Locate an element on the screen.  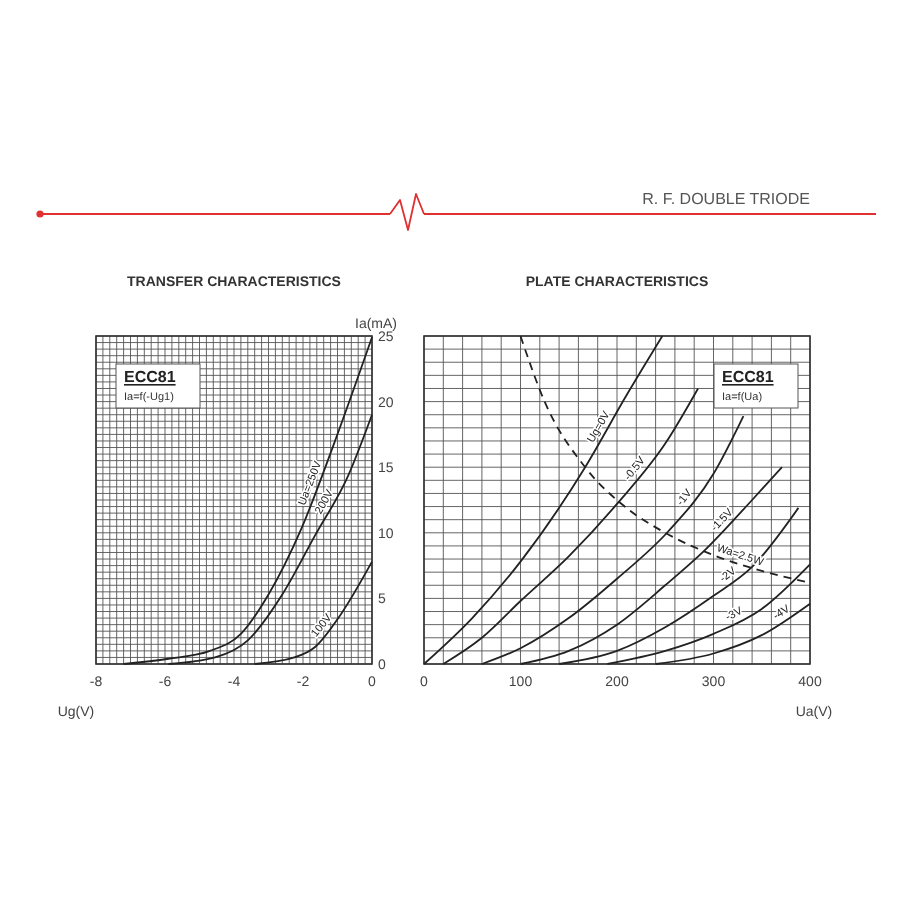
text: R. F. DOUBLE TRIODE is located at coordinates (726, 199).